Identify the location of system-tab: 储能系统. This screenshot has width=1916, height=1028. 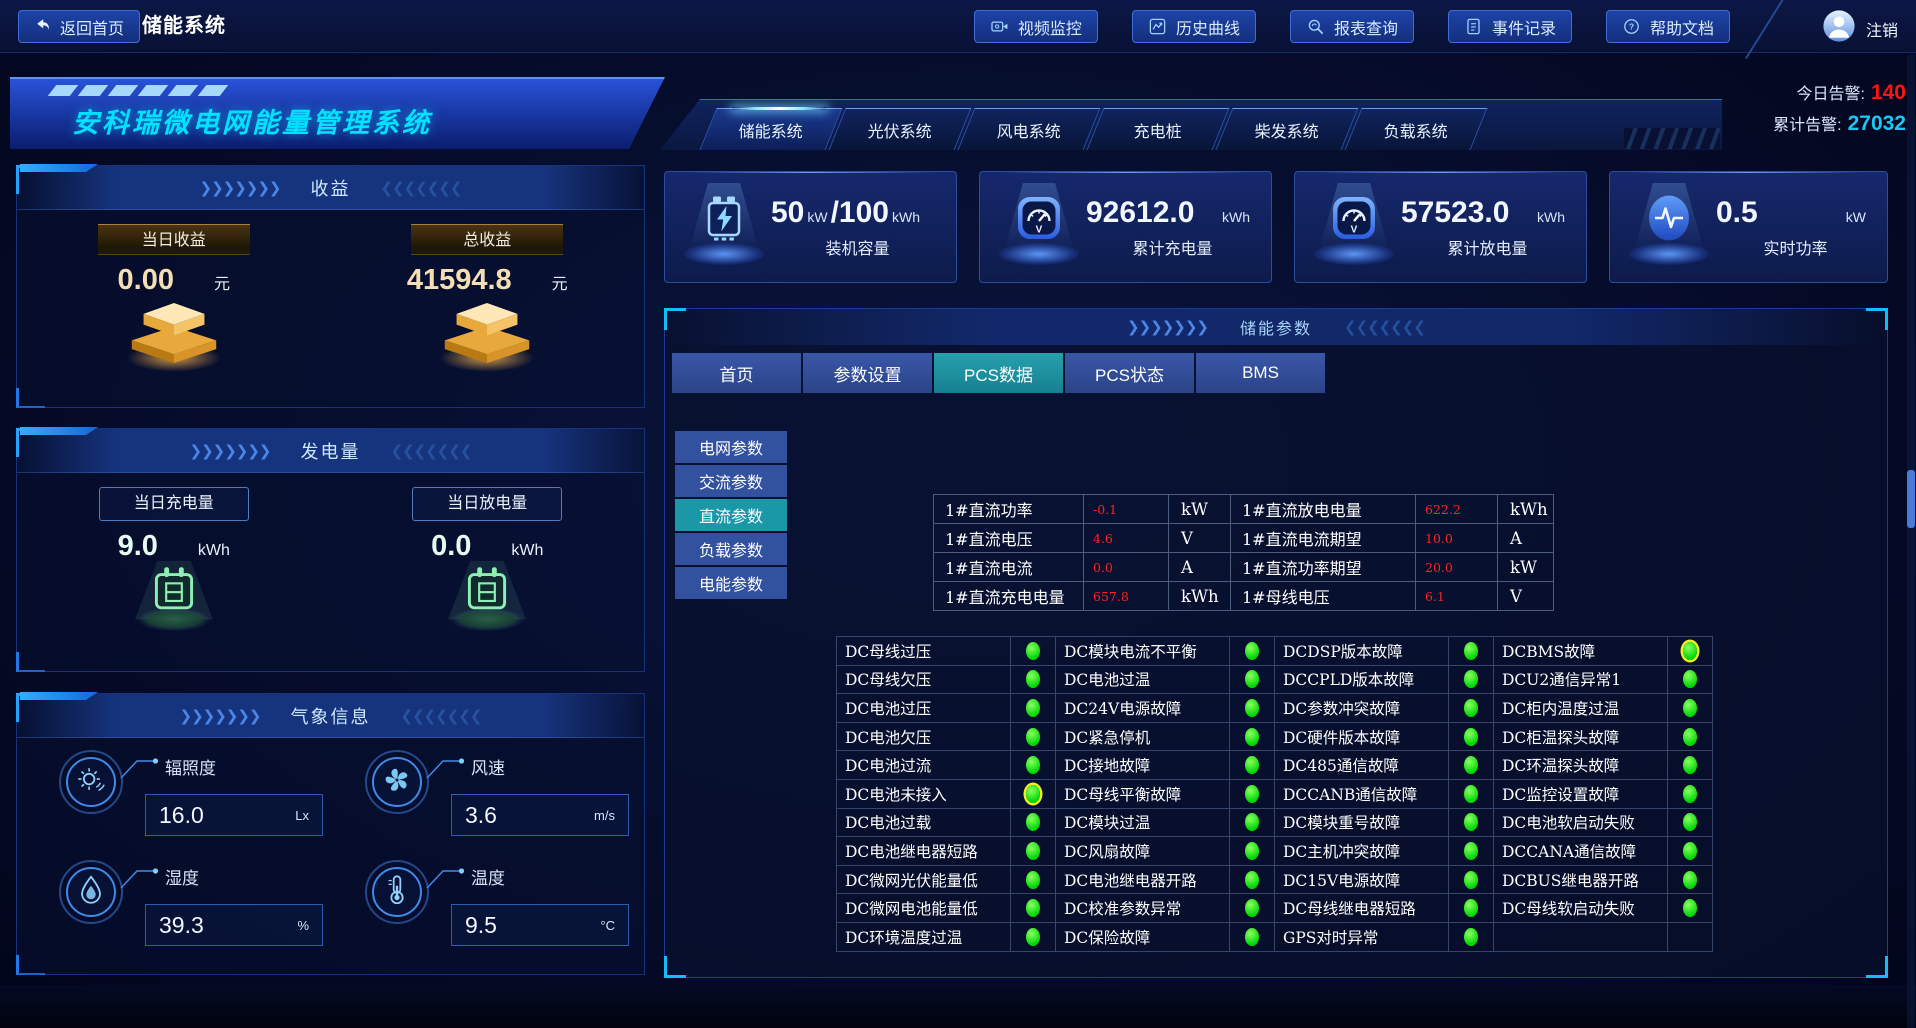
(771, 129).